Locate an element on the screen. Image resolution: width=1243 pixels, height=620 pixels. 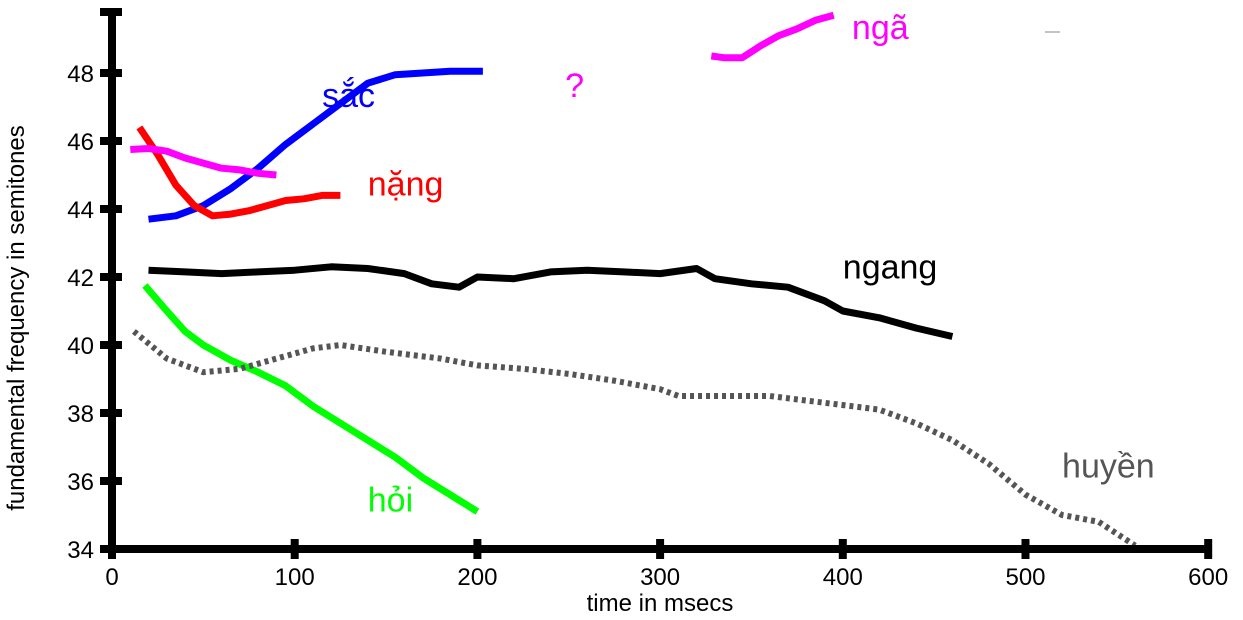
x-tick-label: 400 is located at coordinates (843, 577).